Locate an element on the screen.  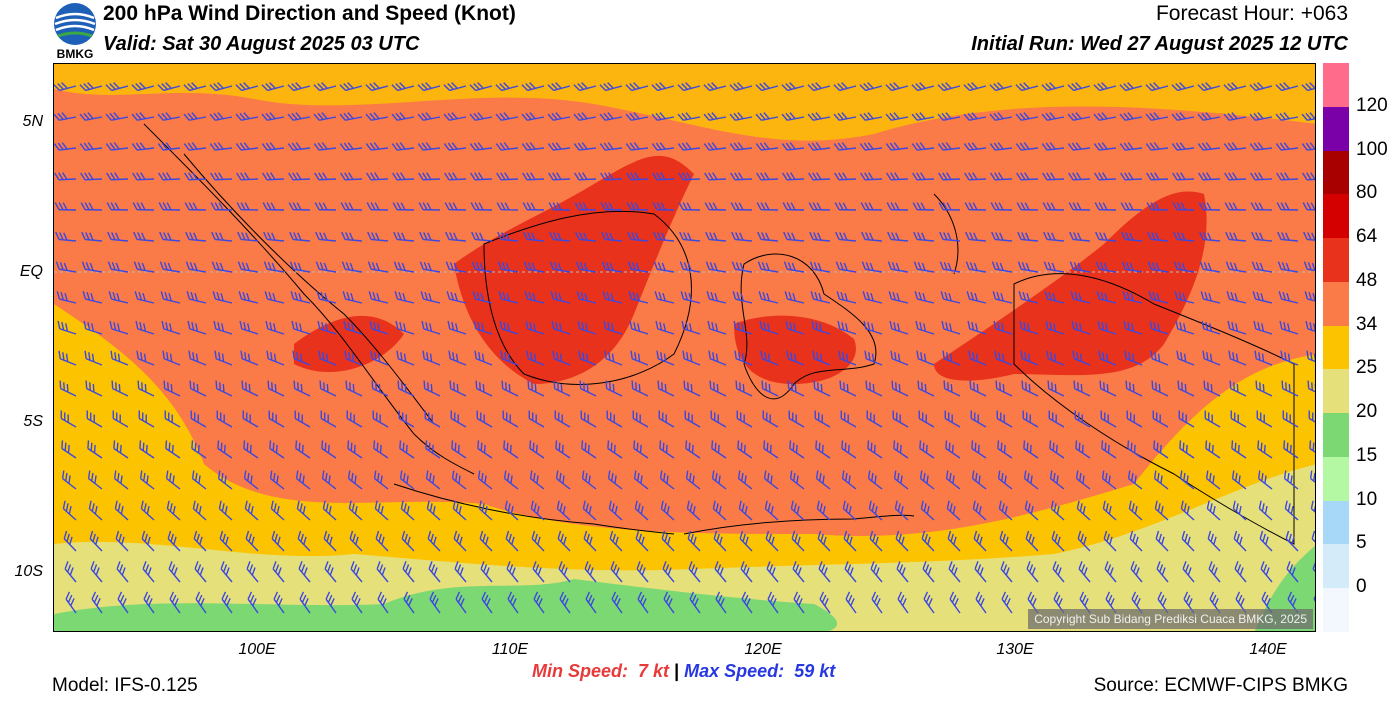
logo-text: BMKG is located at coordinates (75, 53).